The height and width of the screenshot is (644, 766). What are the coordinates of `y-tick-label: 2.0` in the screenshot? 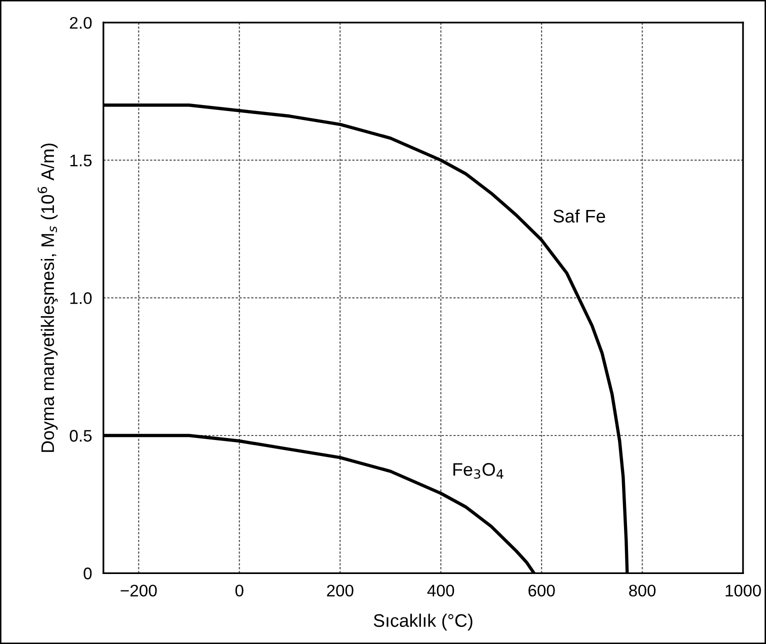 It's located at (81, 22).